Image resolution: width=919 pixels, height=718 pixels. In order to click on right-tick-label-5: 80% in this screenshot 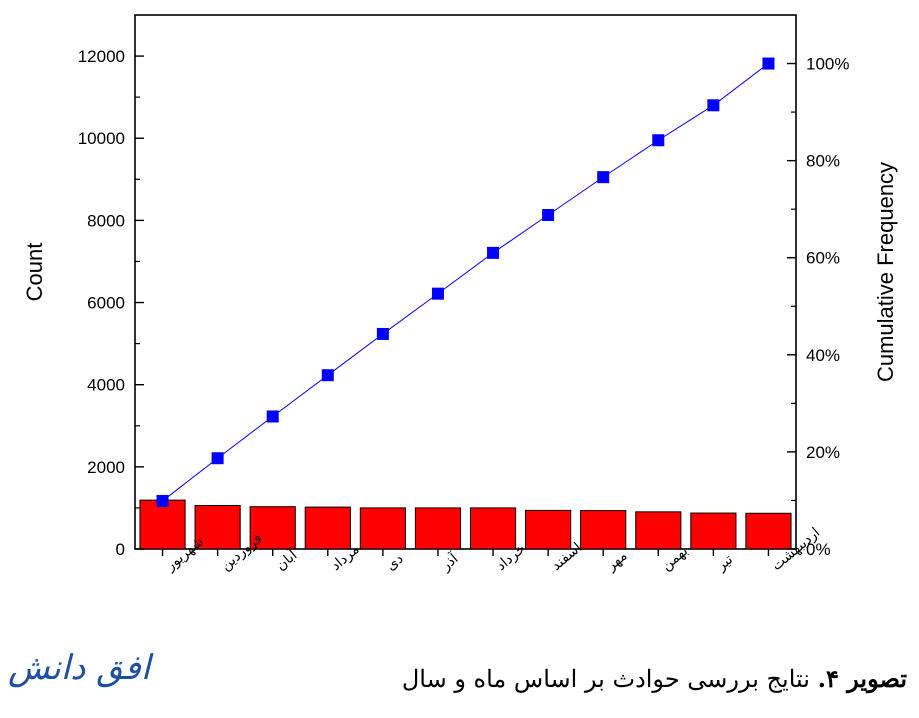, I will do `click(823, 161)`.